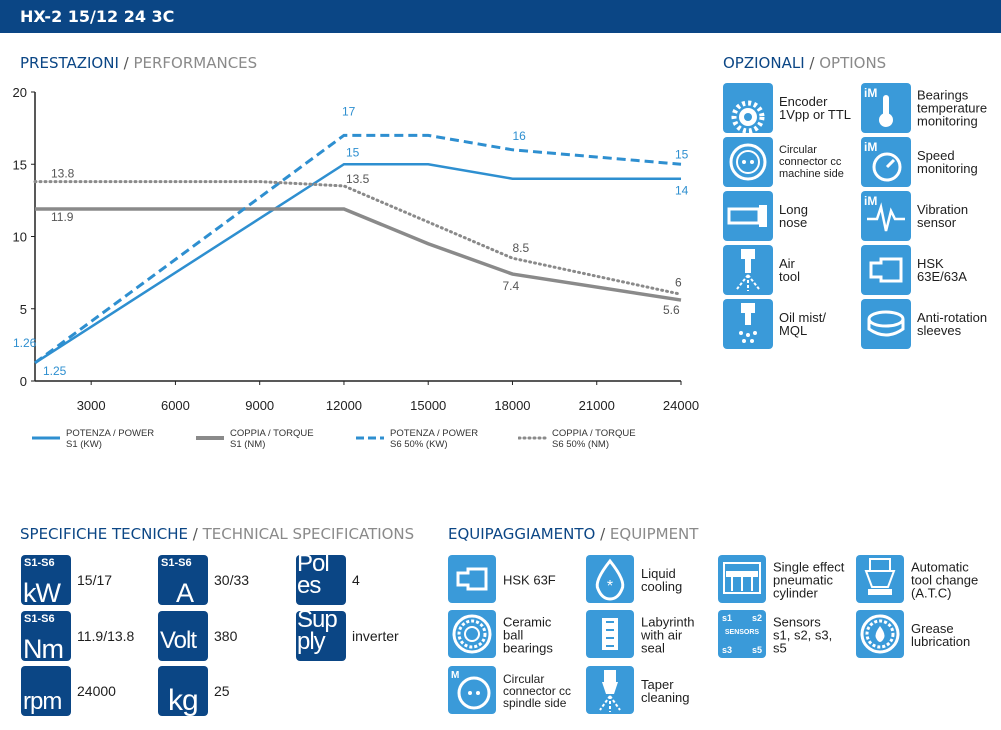  What do you see at coordinates (665, 691) in the screenshot?
I see `equipment-label: Taper cleaning` at bounding box center [665, 691].